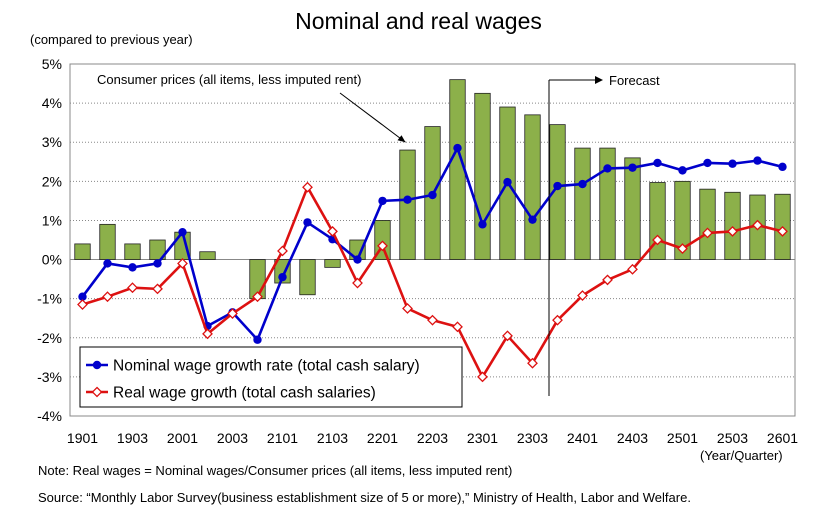 The height and width of the screenshot is (532, 837). Describe the element at coordinates (97, 392) in the screenshot. I see `legend-real-marker` at that location.